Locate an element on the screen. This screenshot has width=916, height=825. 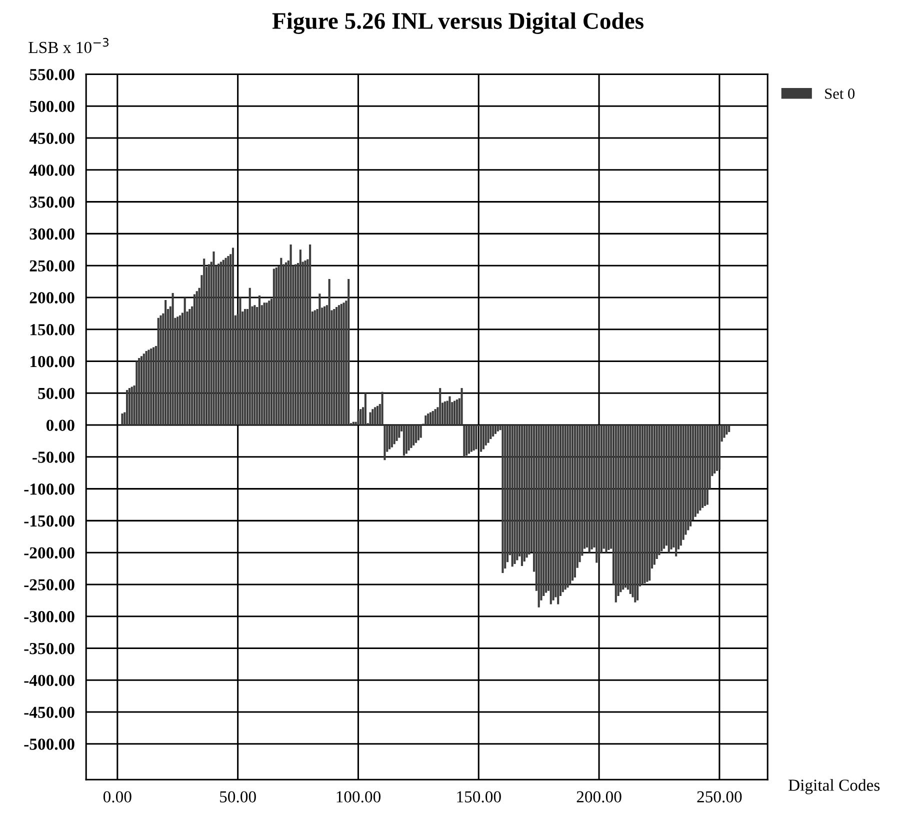
y-tick-label: 450.00 is located at coordinates (51, 138).